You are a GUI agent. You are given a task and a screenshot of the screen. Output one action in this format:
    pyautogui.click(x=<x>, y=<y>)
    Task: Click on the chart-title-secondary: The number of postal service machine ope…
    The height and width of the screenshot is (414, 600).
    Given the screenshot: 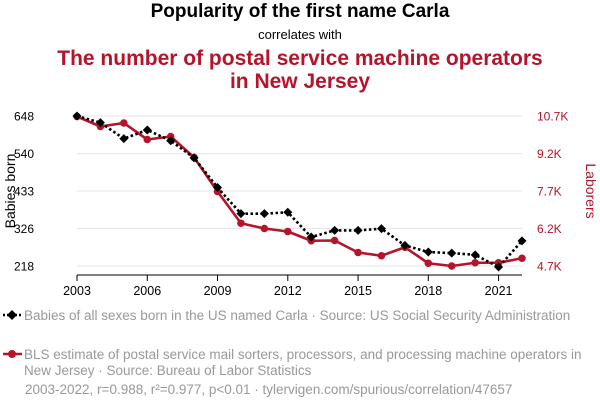 What is the action you would take?
    pyautogui.click(x=300, y=70)
    